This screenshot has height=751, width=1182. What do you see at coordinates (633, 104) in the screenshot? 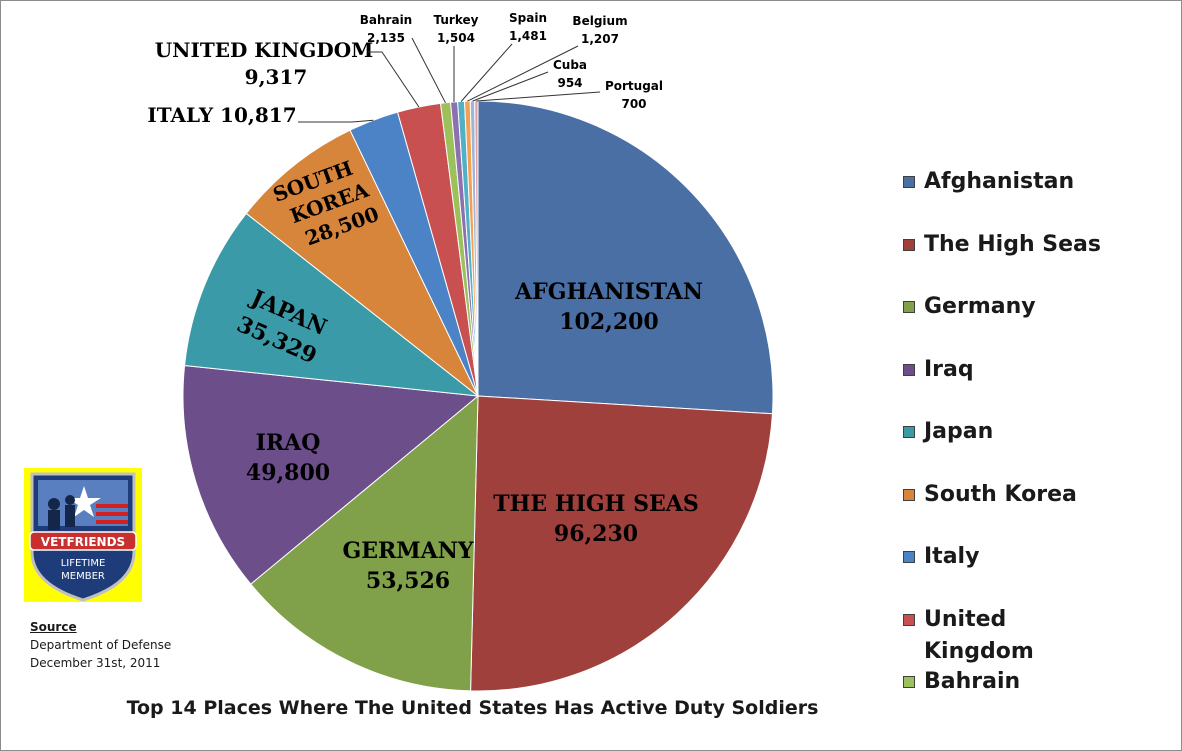
I see `slice-value-portugal: 700` at bounding box center [633, 104].